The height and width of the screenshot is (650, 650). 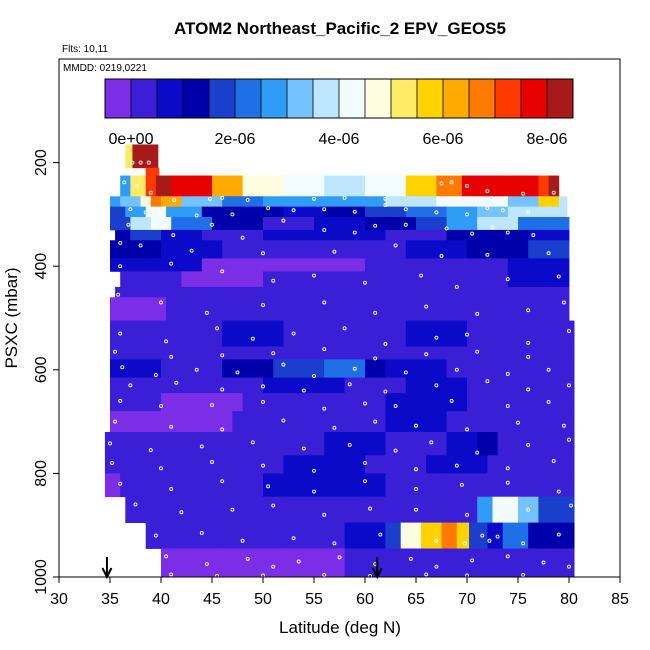 What do you see at coordinates (518, 599) in the screenshot?
I see `x-tick-label: 75` at bounding box center [518, 599].